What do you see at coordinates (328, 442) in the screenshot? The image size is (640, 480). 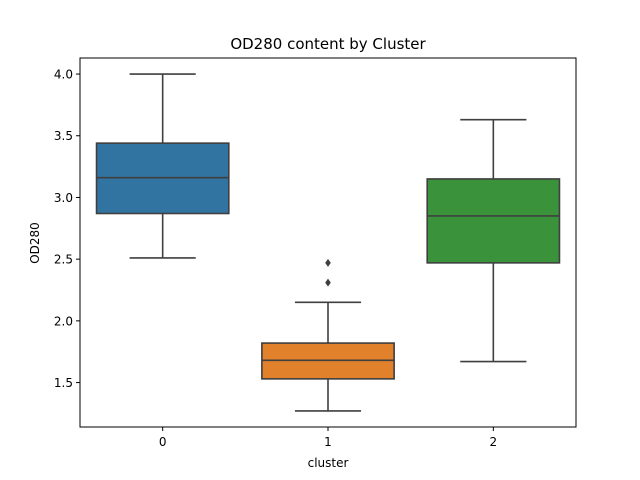 I see `x-tick-label: 1` at bounding box center [328, 442].